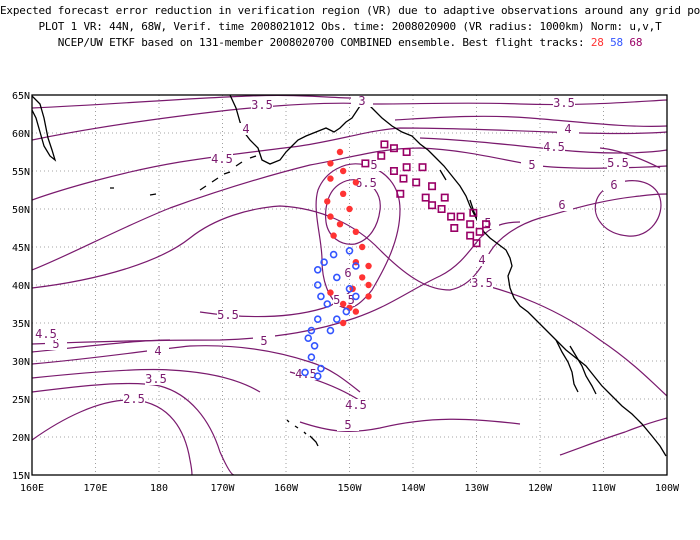 The image size is (700, 540). What do you see at coordinates (101, 346) in the screenshot?
I see `contour-4.5-lower` at bounding box center [101, 346].